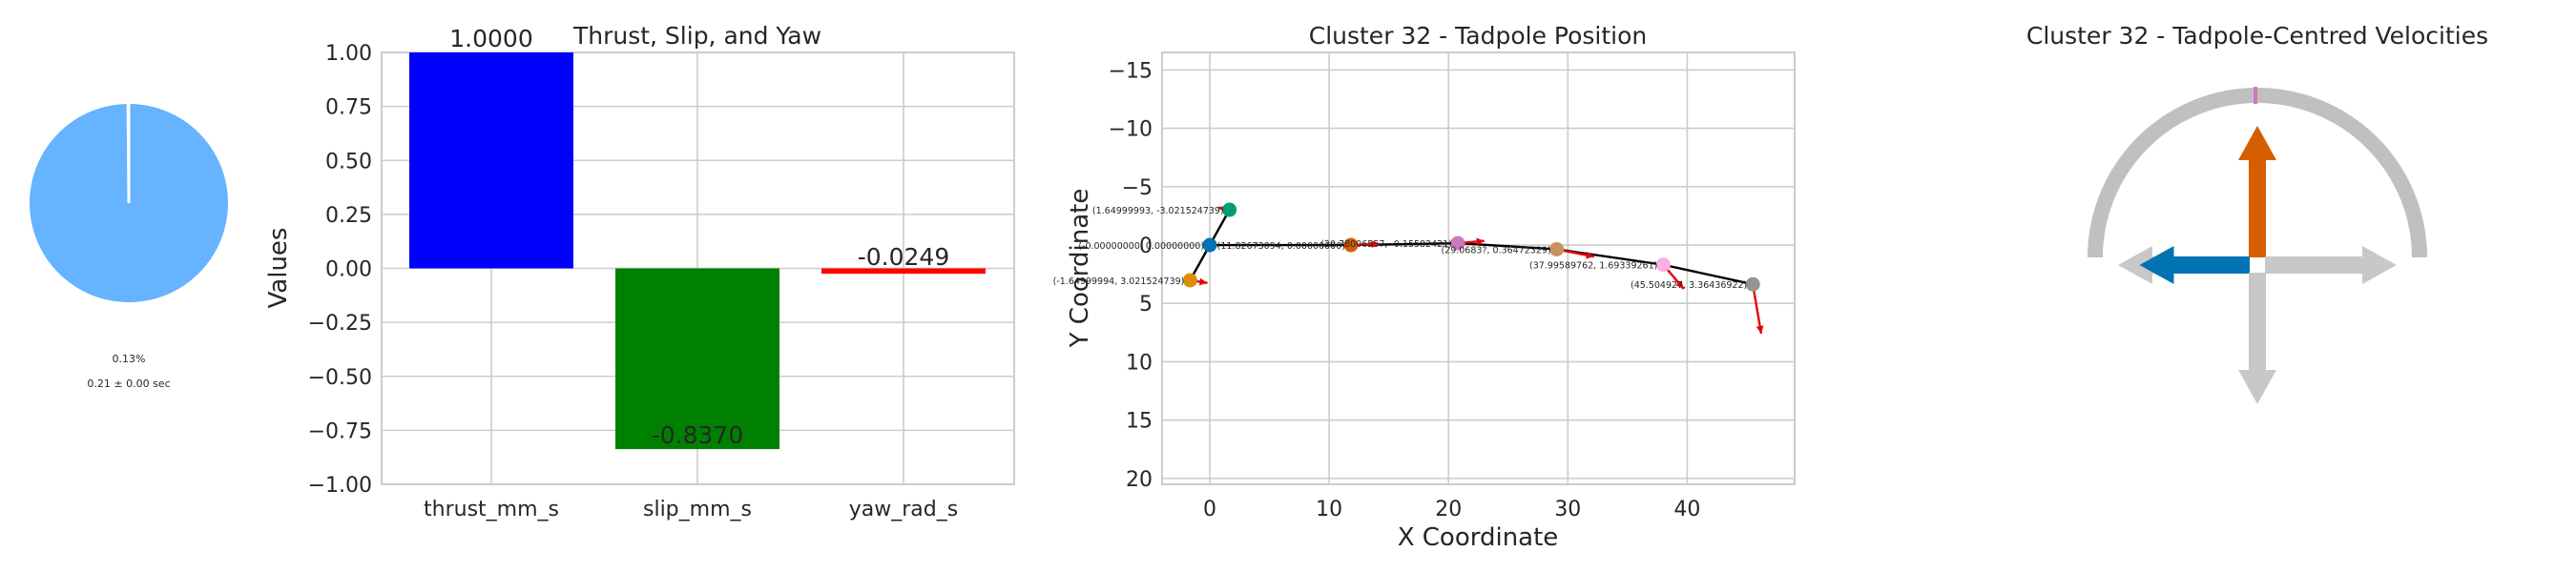 This screenshot has width=2576, height=572. What do you see at coordinates (1478, 537) in the screenshot?
I see `position-x-axis-label: X Coordinate` at bounding box center [1478, 537].